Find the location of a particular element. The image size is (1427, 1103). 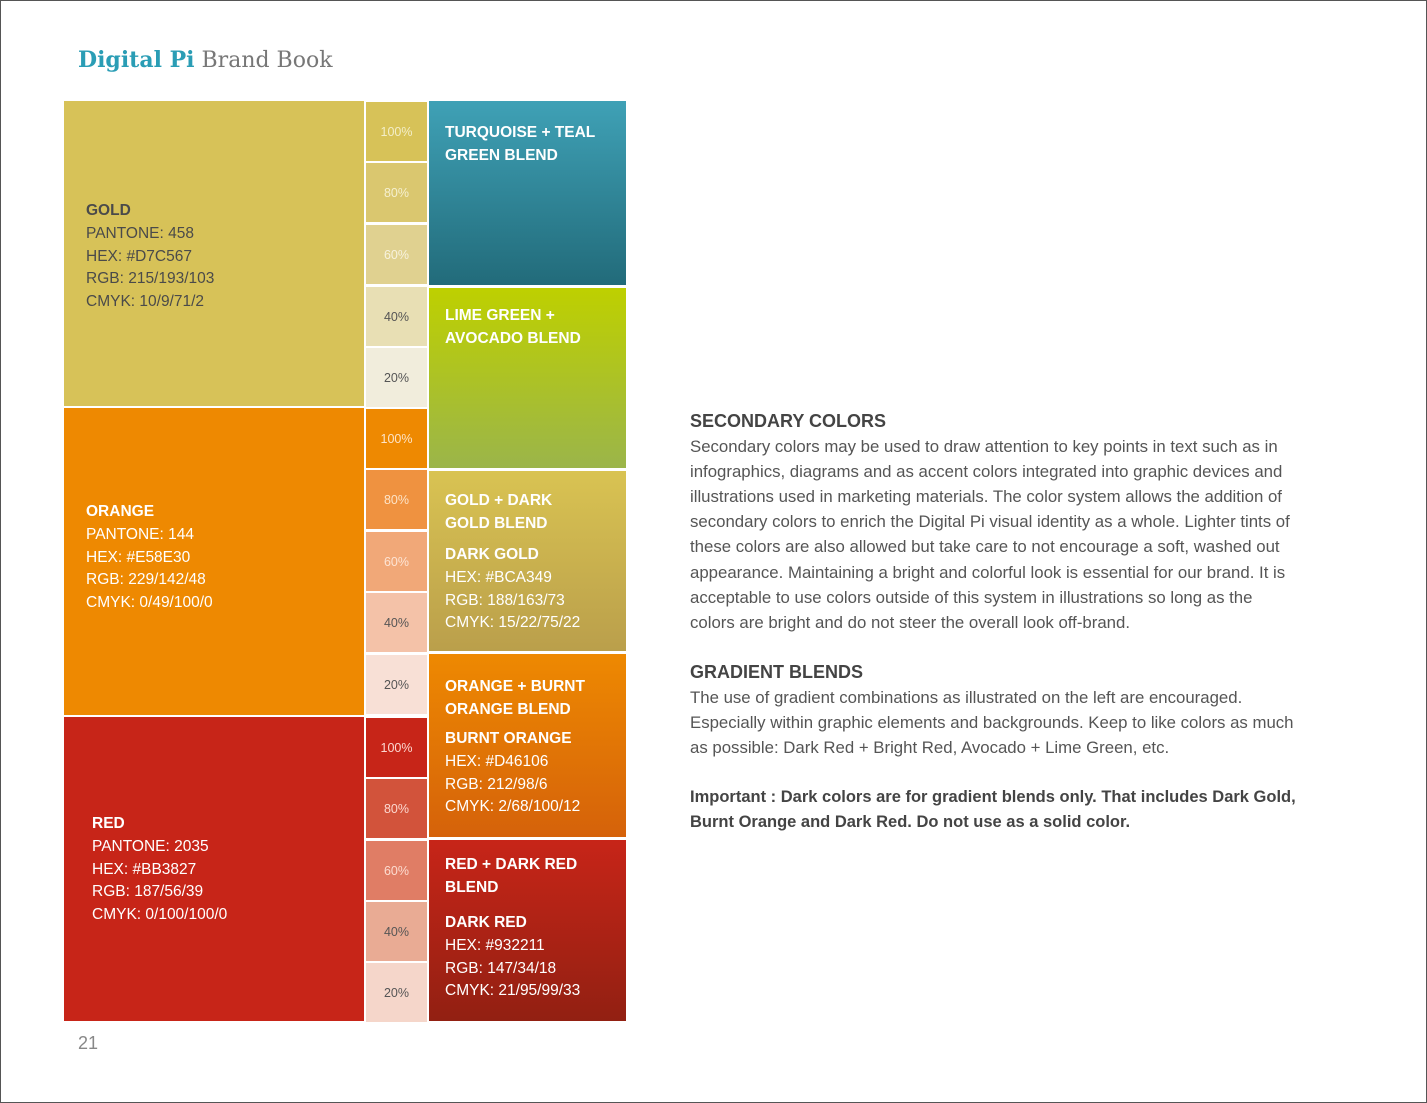

page-title: Digital Pi Brand Book is located at coordinates (205, 60).